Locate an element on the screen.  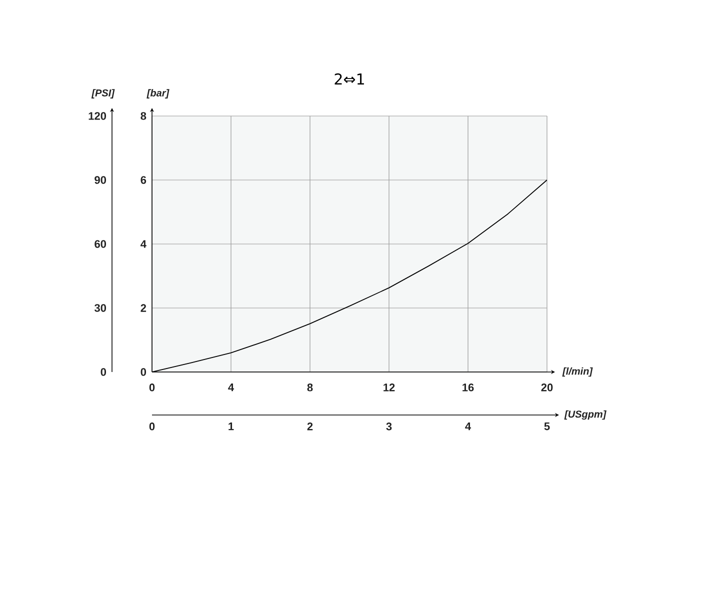
x2-axis-title: [USgpm] is located at coordinates (585, 415).